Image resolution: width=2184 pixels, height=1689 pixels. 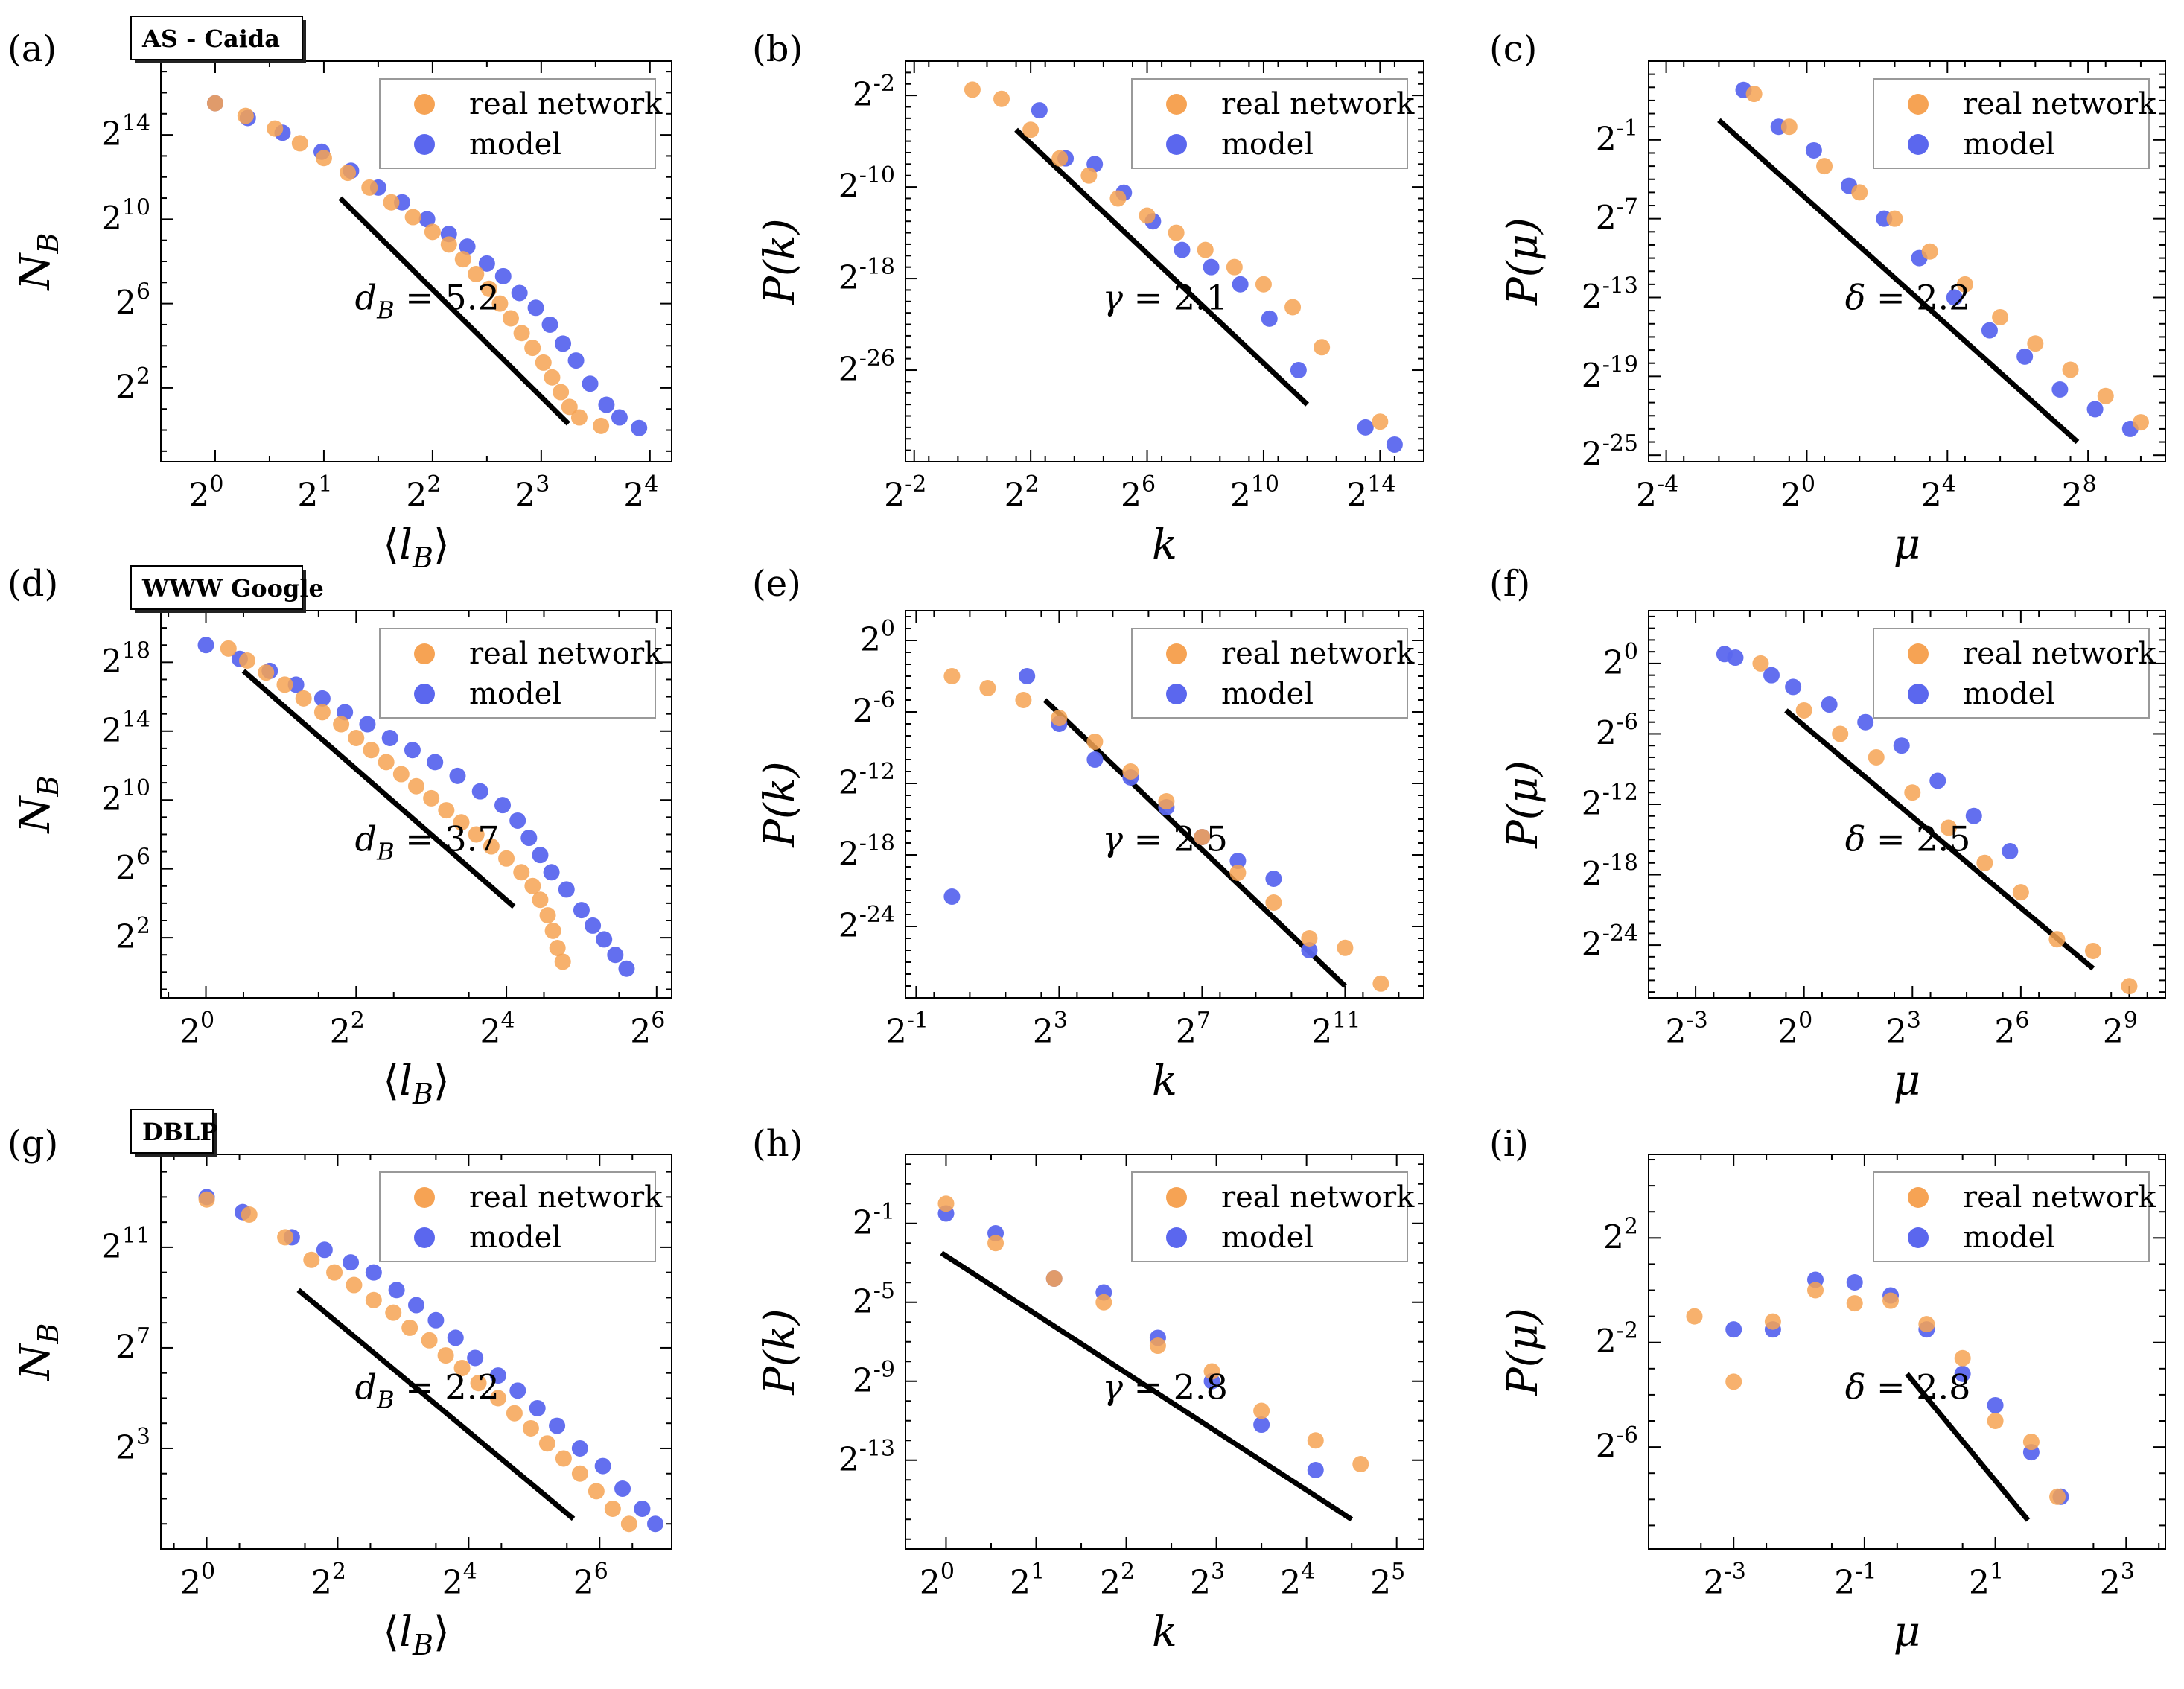 What do you see at coordinates (1627, 128) in the screenshot?
I see `tick-exponent: -1` at bounding box center [1627, 128].